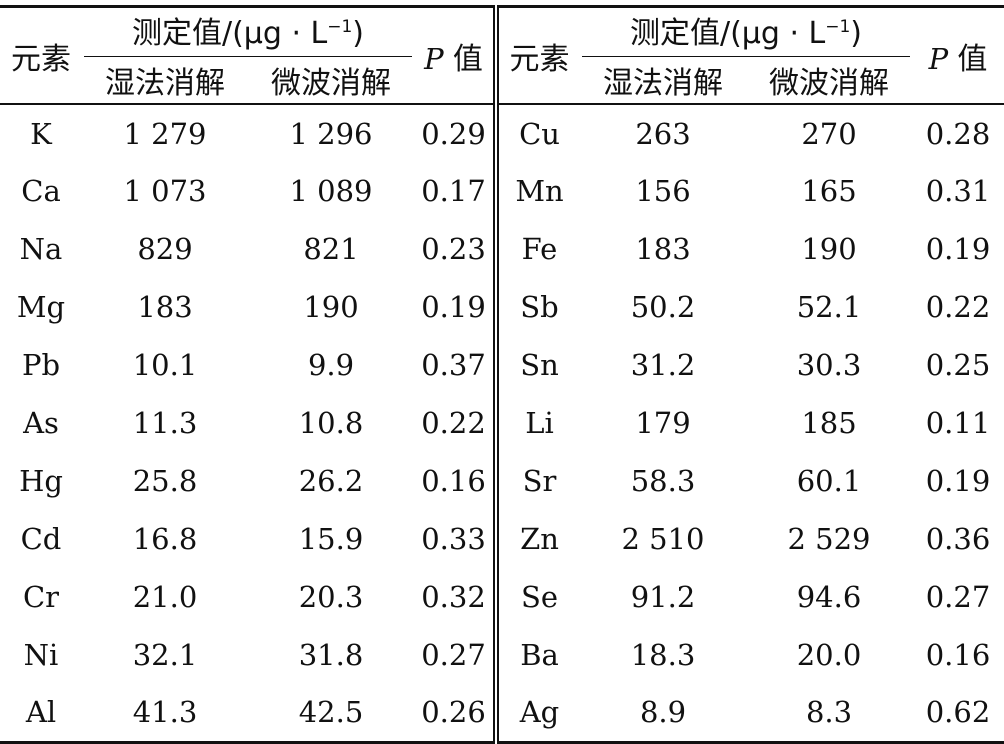 This screenshot has width=1004, height=744. Describe the element at coordinates (539, 712) in the screenshot. I see `right-element-cell: Ag` at that location.